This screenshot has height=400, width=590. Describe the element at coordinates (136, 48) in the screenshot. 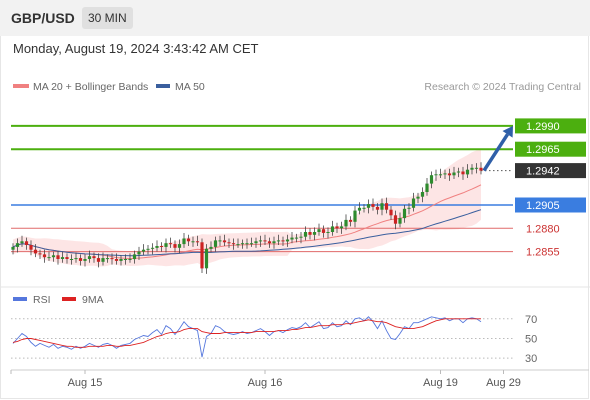

I see `chart-datetime: Monday, August 19, 2024 3:43:42 AM CET` at that location.